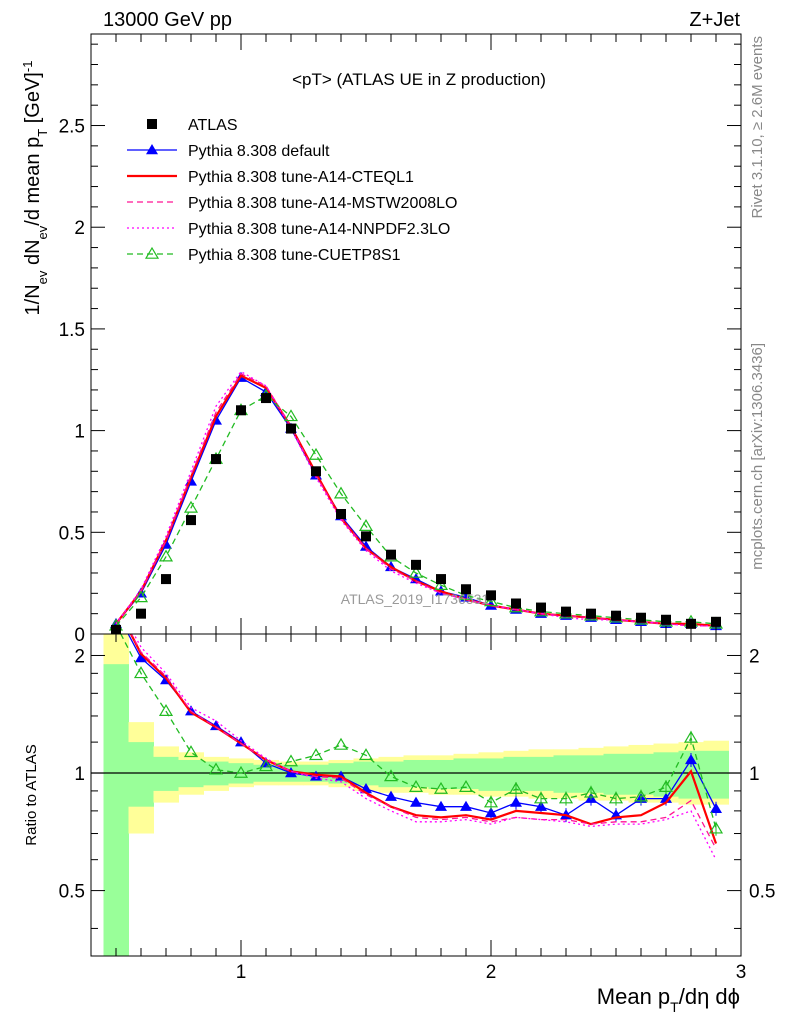 This screenshot has height=1024, width=786. What do you see at coordinates (79, 228) in the screenshot?
I see `y-tick-label: 2` at bounding box center [79, 228].